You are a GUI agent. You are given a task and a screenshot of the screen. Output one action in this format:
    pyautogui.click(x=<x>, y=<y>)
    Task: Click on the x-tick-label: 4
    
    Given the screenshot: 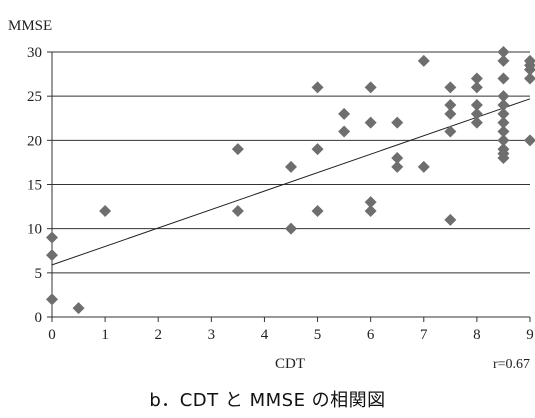 What is the action you would take?
    pyautogui.click(x=265, y=335)
    